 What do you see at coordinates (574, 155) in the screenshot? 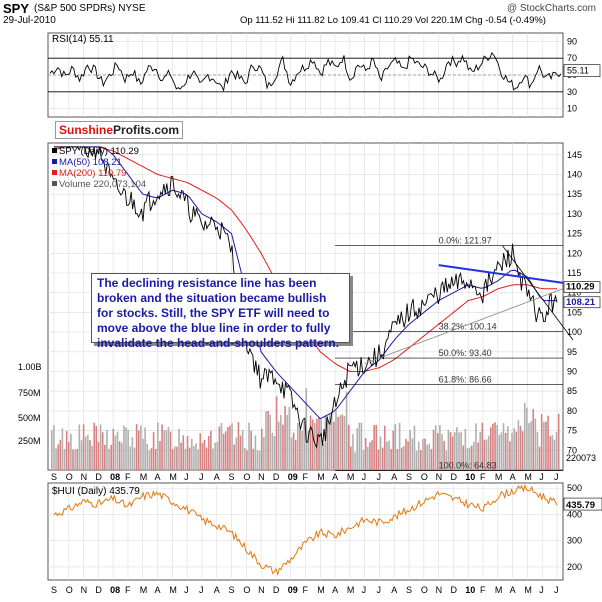
I see `price-tick-label: 145` at bounding box center [574, 155].